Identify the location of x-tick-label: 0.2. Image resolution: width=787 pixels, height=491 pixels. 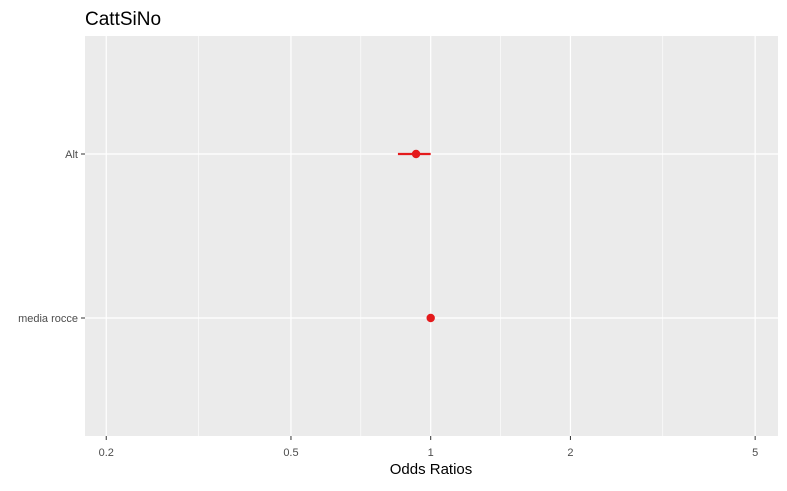
(106, 453).